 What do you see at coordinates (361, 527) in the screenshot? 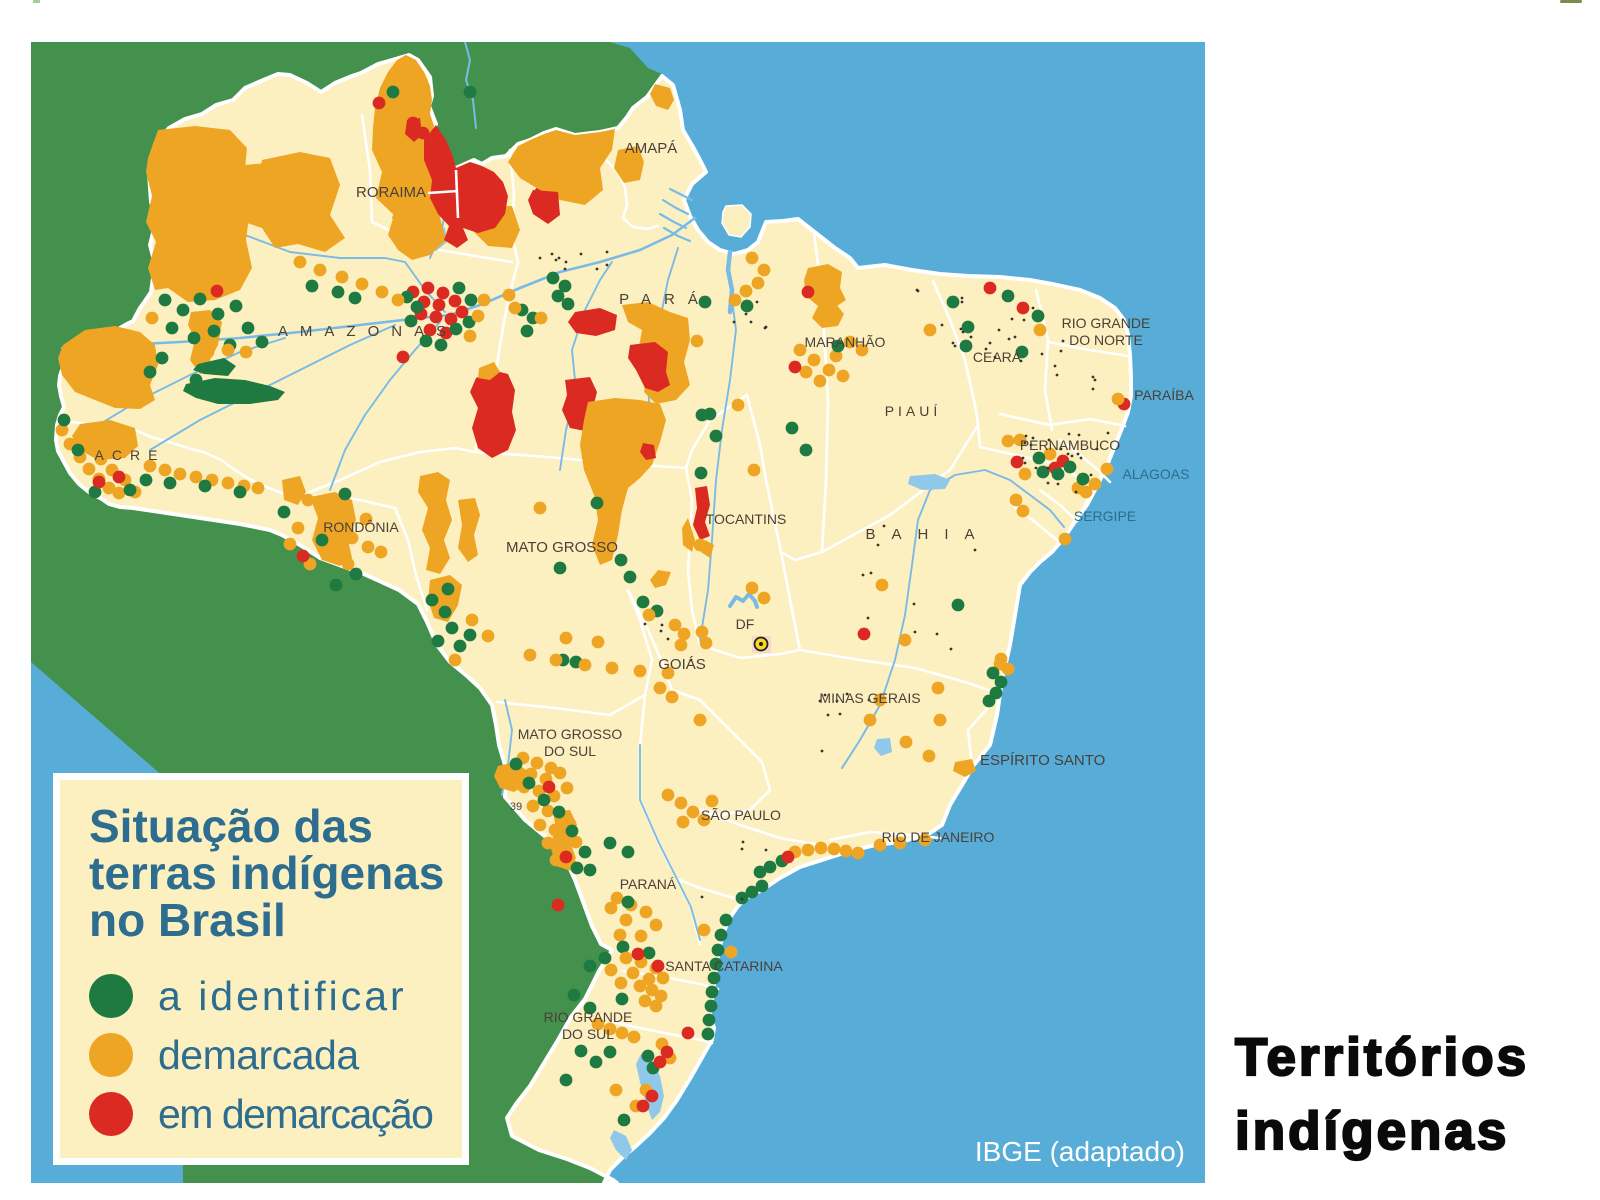
I see `svg-text: RONDÔNIA` at bounding box center [361, 527].